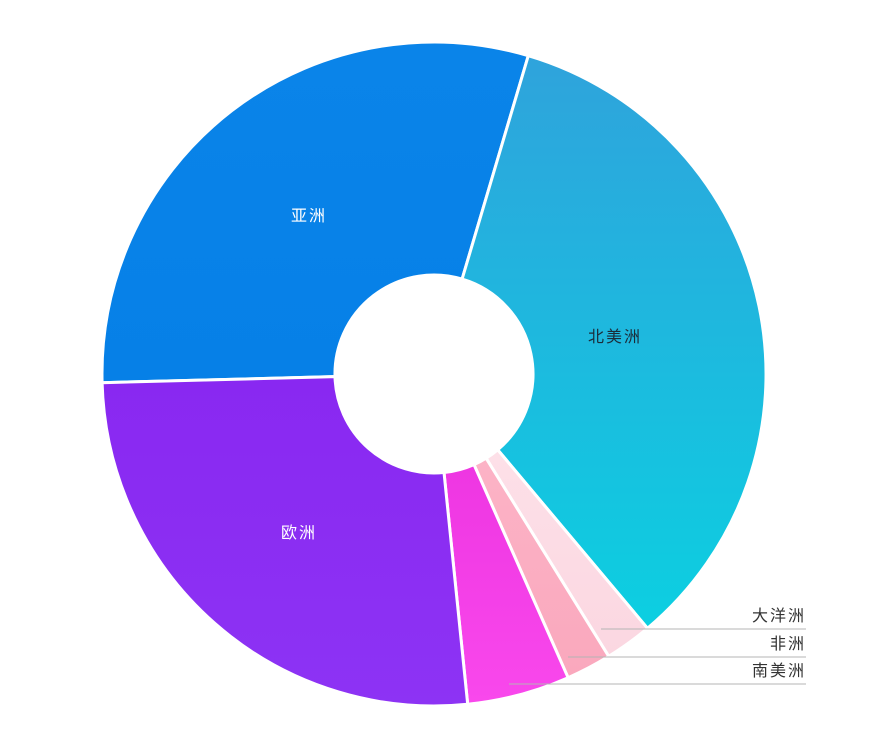  What do you see at coordinates (309, 215) in the screenshot?
I see `slice-label-inside-0: 亚洲` at bounding box center [309, 215].